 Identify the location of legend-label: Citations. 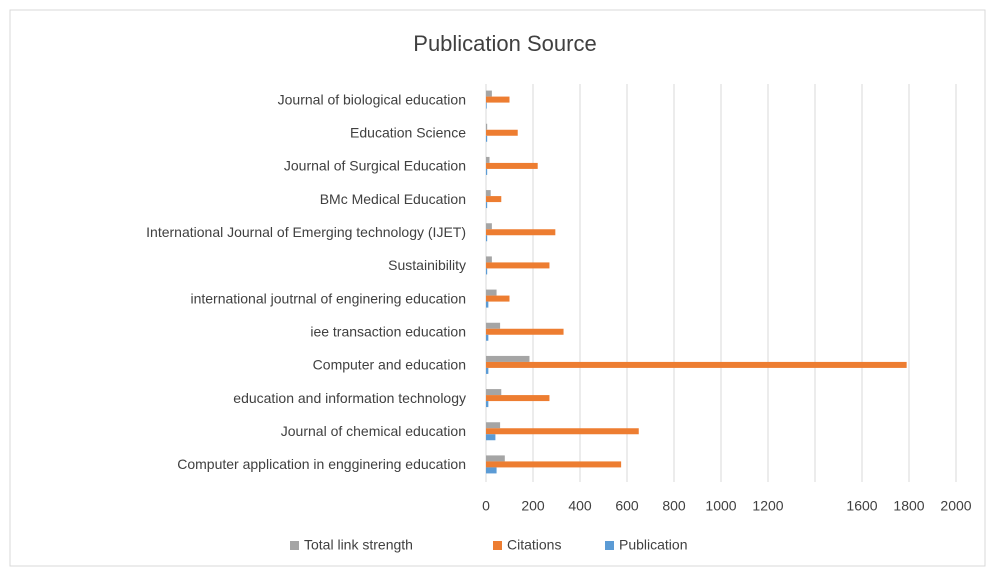
(534, 545).